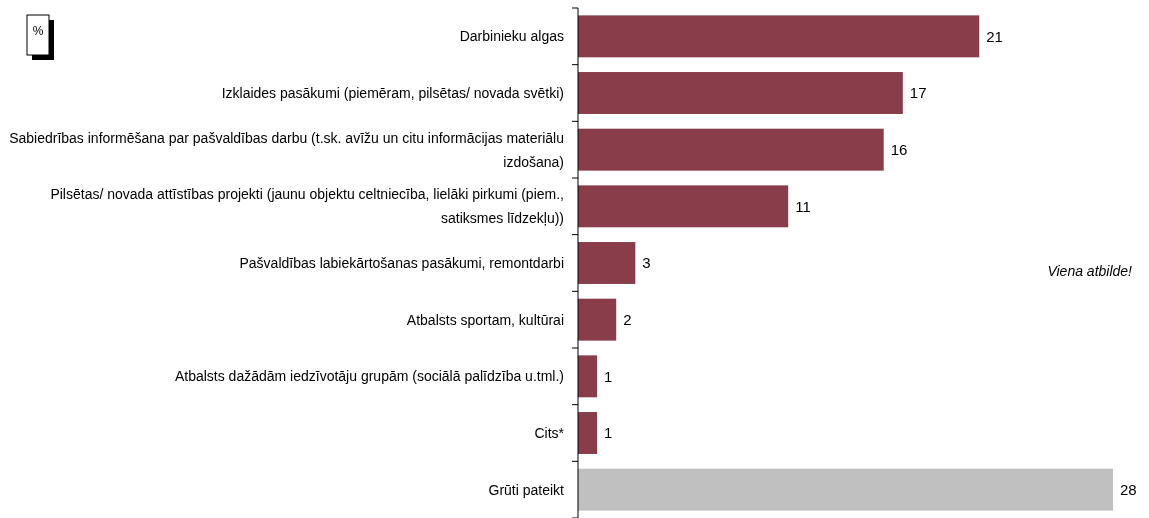 Image resolution: width=1149 pixels, height=518 pixels. What do you see at coordinates (899, 149) in the screenshot?
I see `data-label: 16` at bounding box center [899, 149].